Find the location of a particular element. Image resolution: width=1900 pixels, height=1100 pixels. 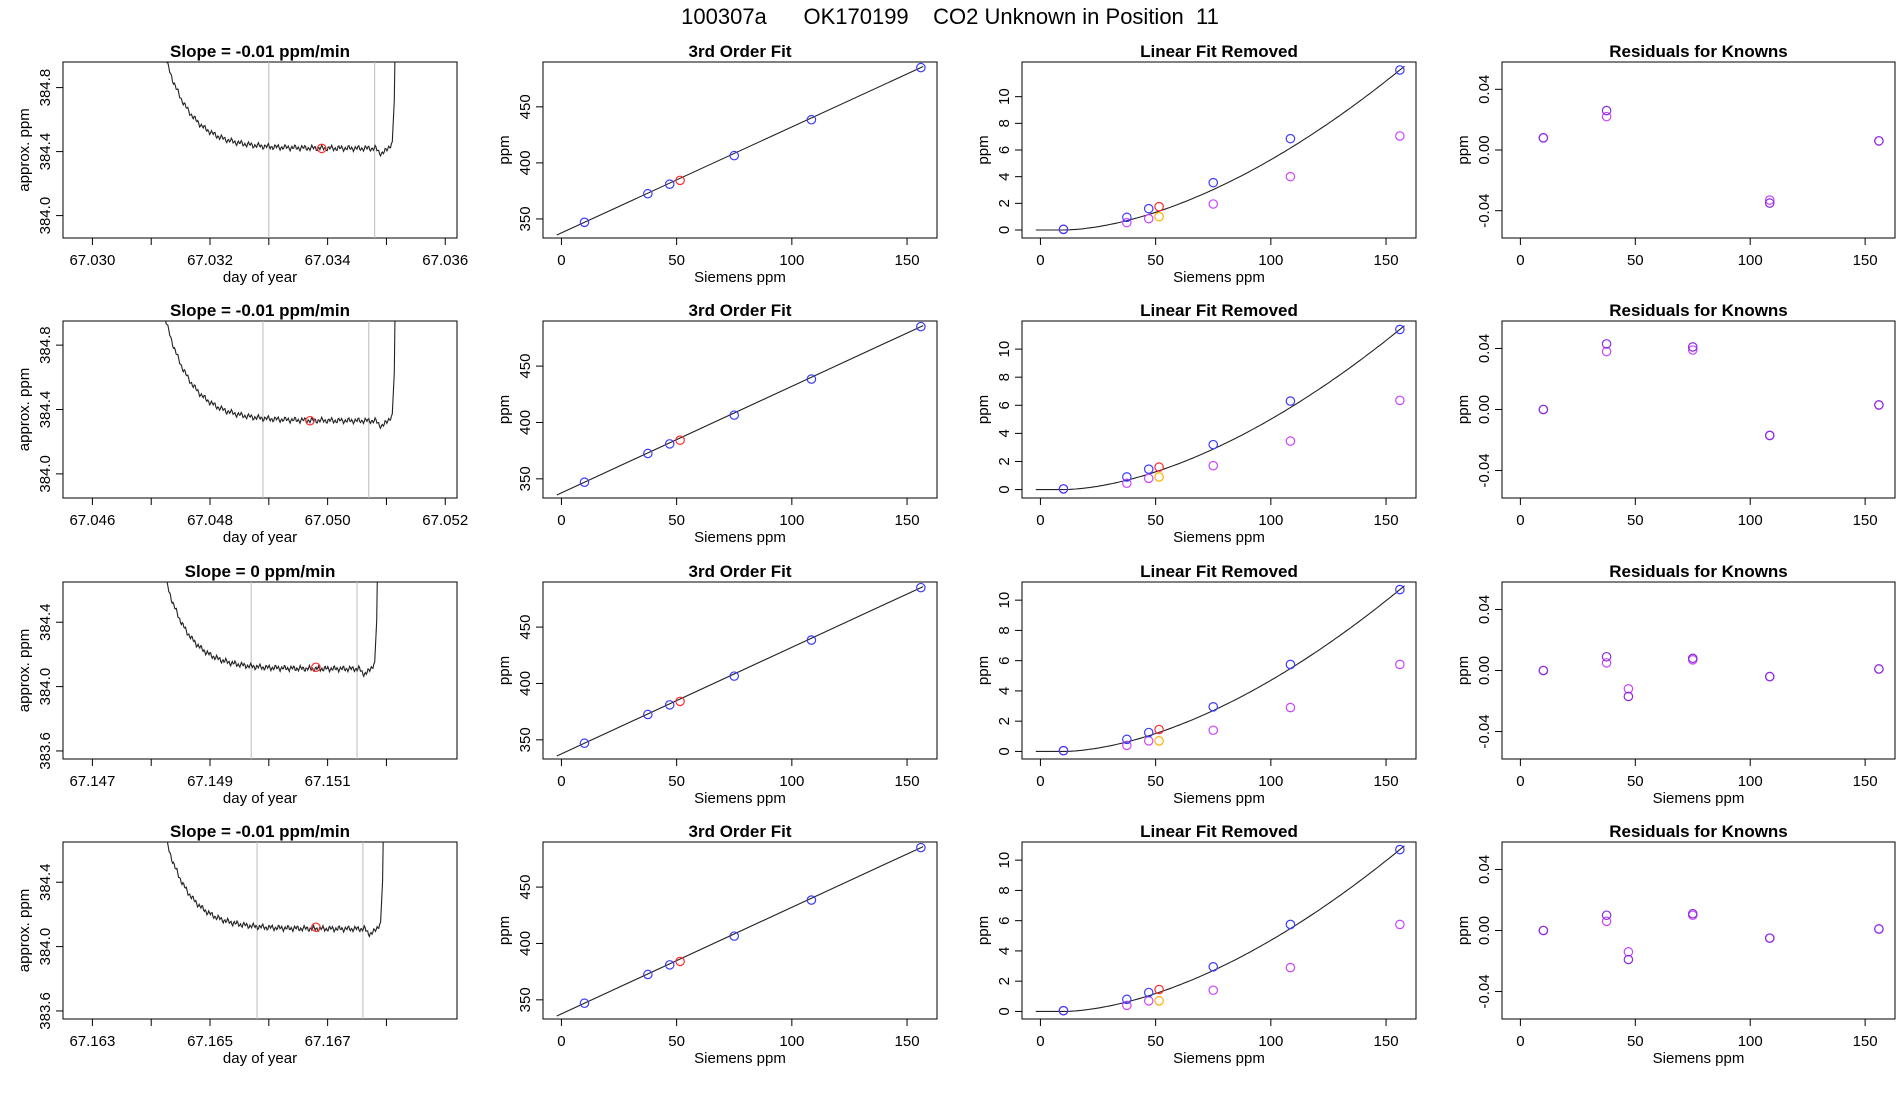

y-tick-label: 0.04 is located at coordinates (1484, 609).